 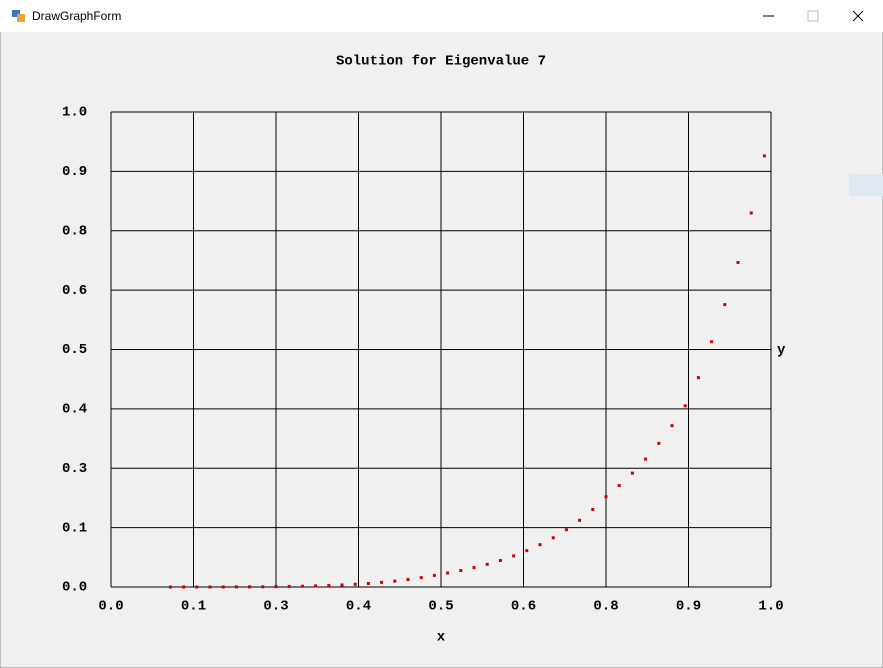 I want to click on x-tick-label: 0.9, so click(x=688, y=607).